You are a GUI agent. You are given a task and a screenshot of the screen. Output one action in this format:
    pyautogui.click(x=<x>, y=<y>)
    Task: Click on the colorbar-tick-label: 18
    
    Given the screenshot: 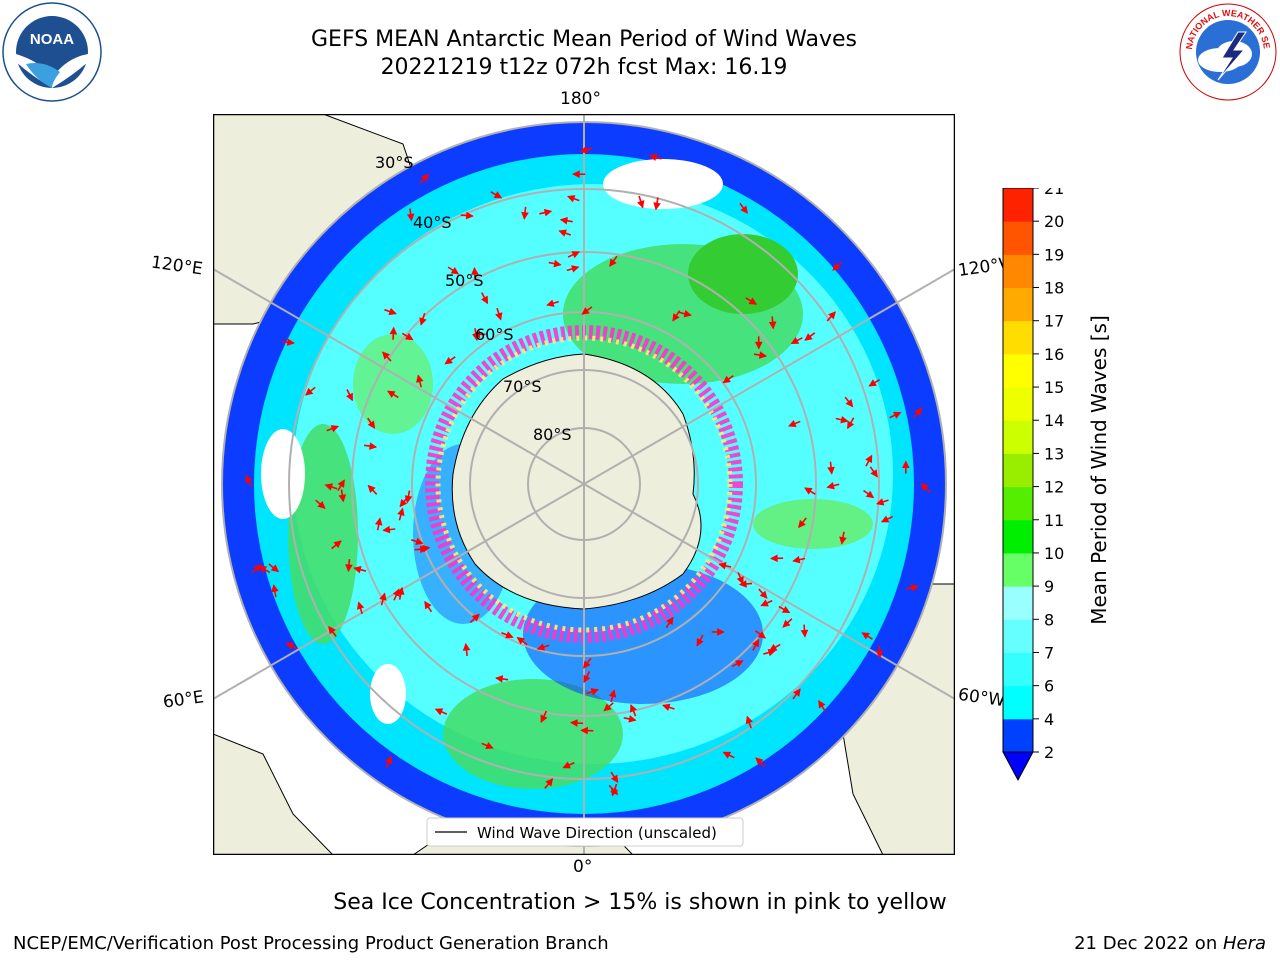 What is the action you would take?
    pyautogui.click(x=1054, y=288)
    